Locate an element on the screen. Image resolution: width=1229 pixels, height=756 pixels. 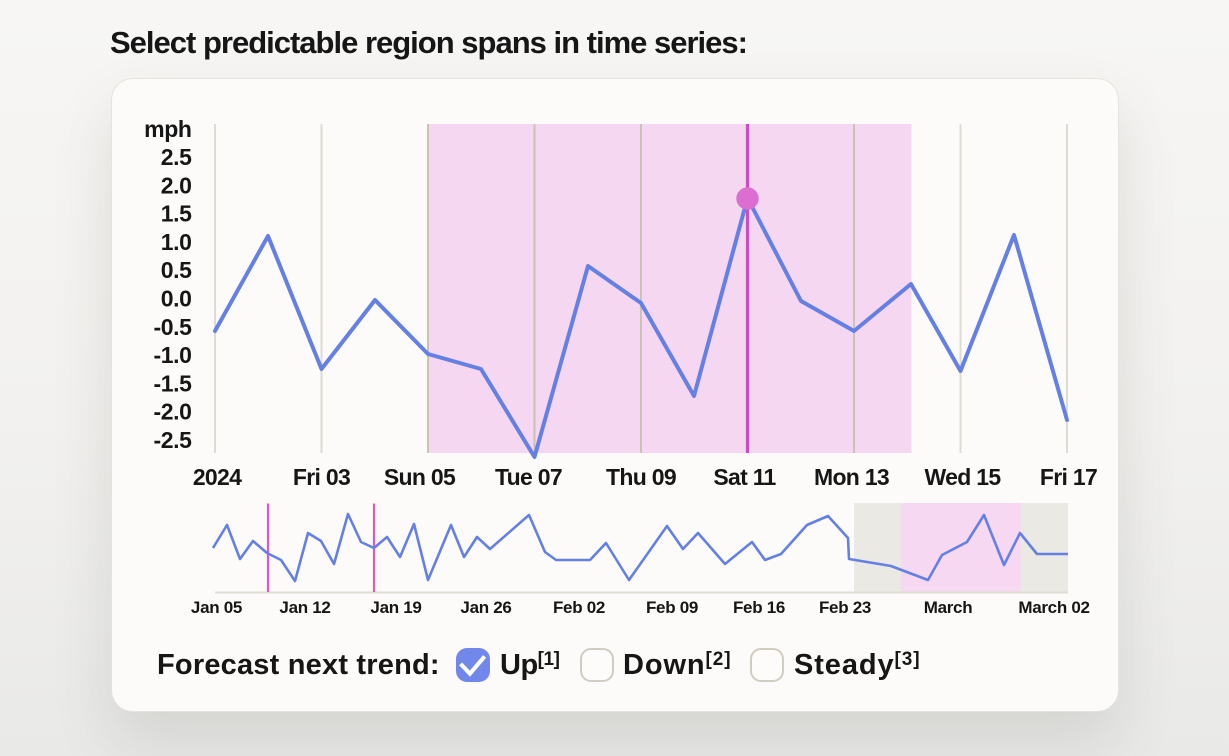
svg-text: -0.5 is located at coordinates (172, 327).